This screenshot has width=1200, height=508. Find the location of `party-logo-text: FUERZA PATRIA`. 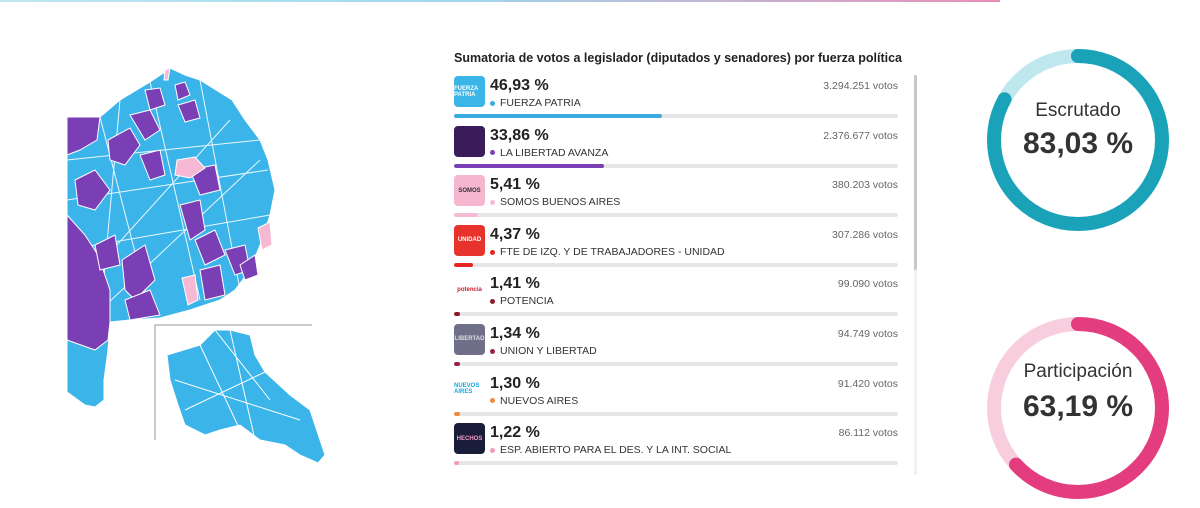

party-logo-text: FUERZA PATRIA is located at coordinates (466, 91).